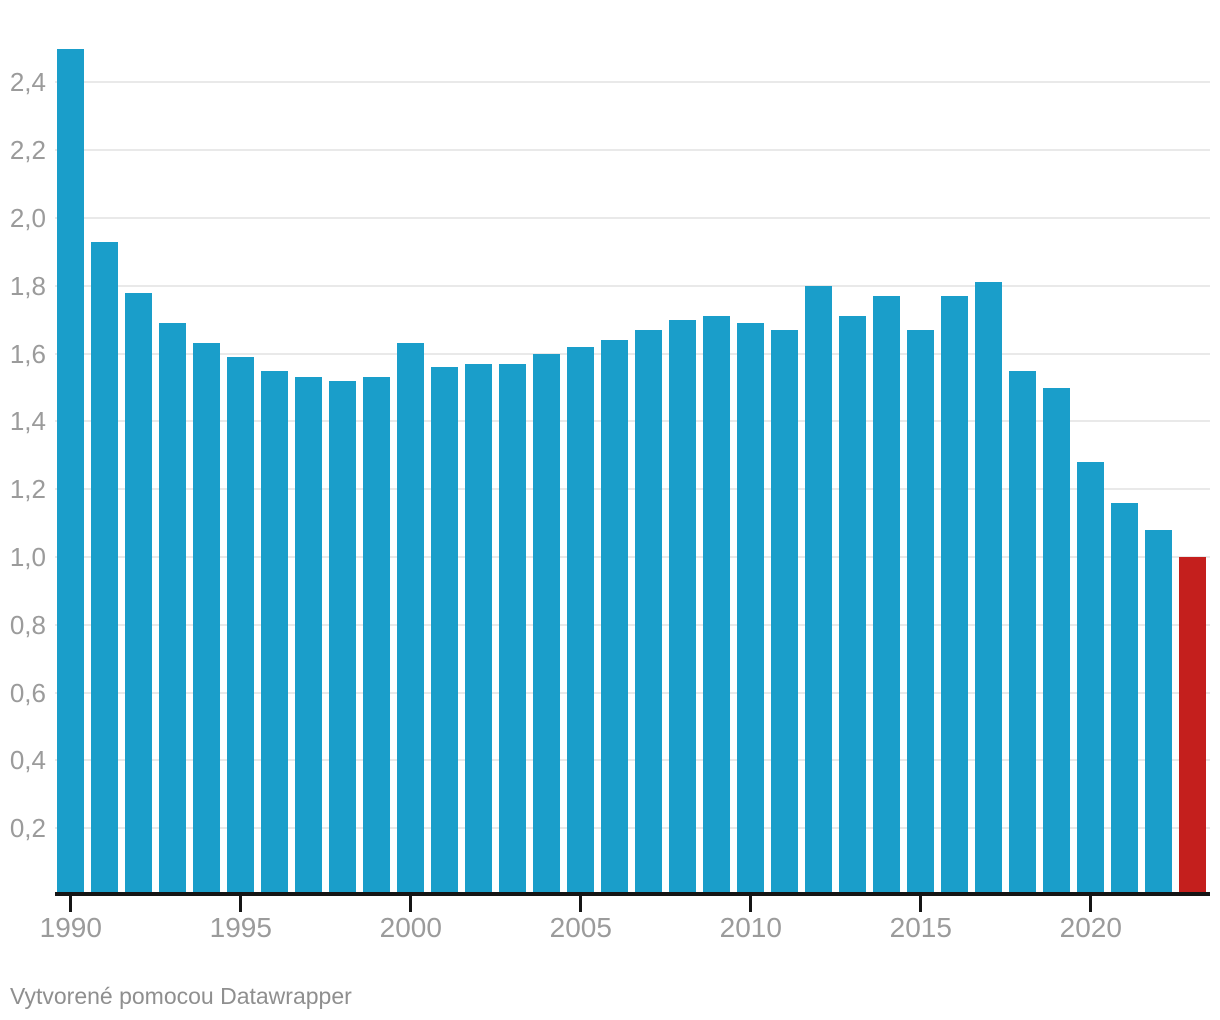 Image resolution: width=1220 pixels, height=1020 pixels. What do you see at coordinates (27, 82) in the screenshot?
I see `y-axis-tick-label: 2,4` at bounding box center [27, 82].